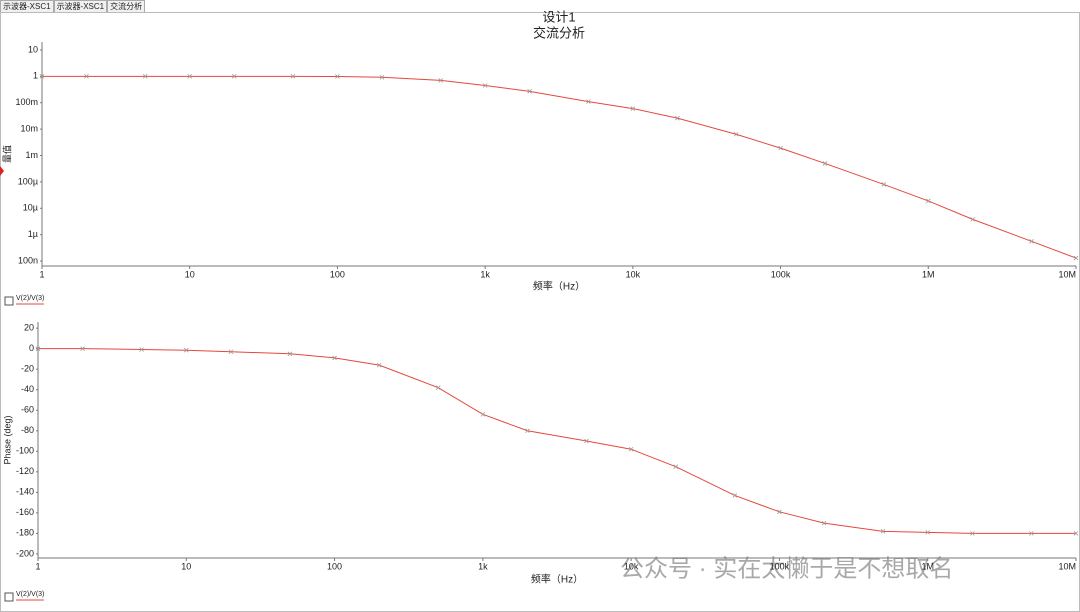 This screenshot has width=1080, height=612. What do you see at coordinates (27, 430) in the screenshot?
I see `y-tick-label: -80` at bounding box center [27, 430].